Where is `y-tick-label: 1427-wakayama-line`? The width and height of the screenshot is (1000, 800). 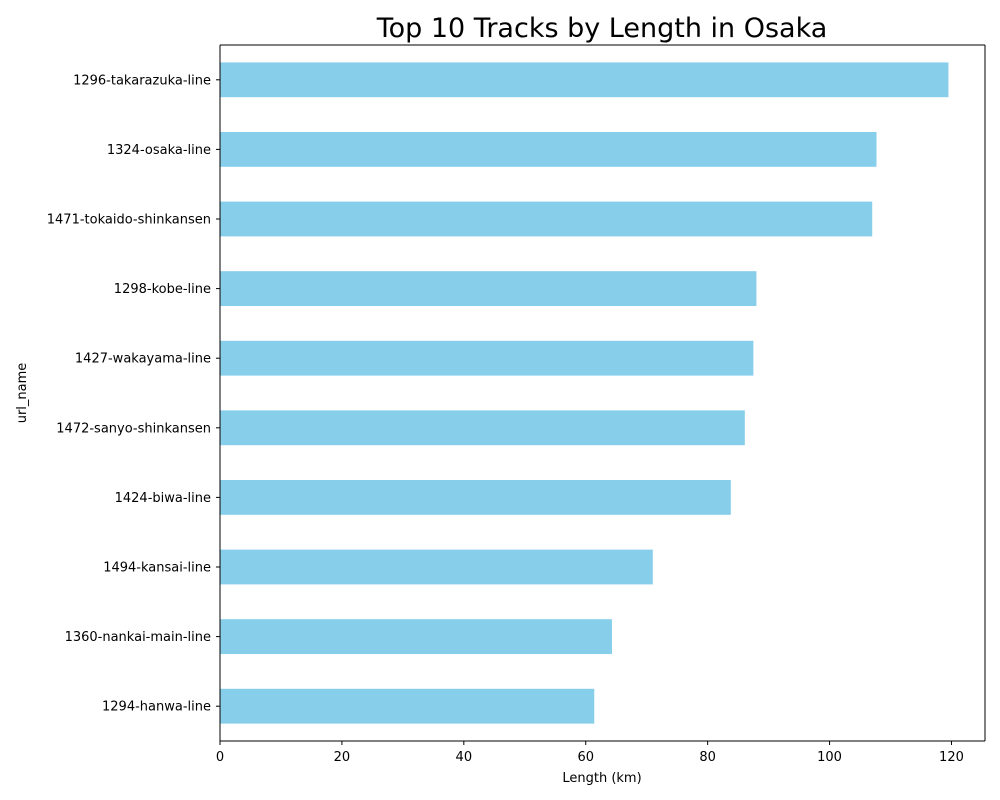
y-tick-label: 1427-wakayama-line is located at coordinates (143, 359).